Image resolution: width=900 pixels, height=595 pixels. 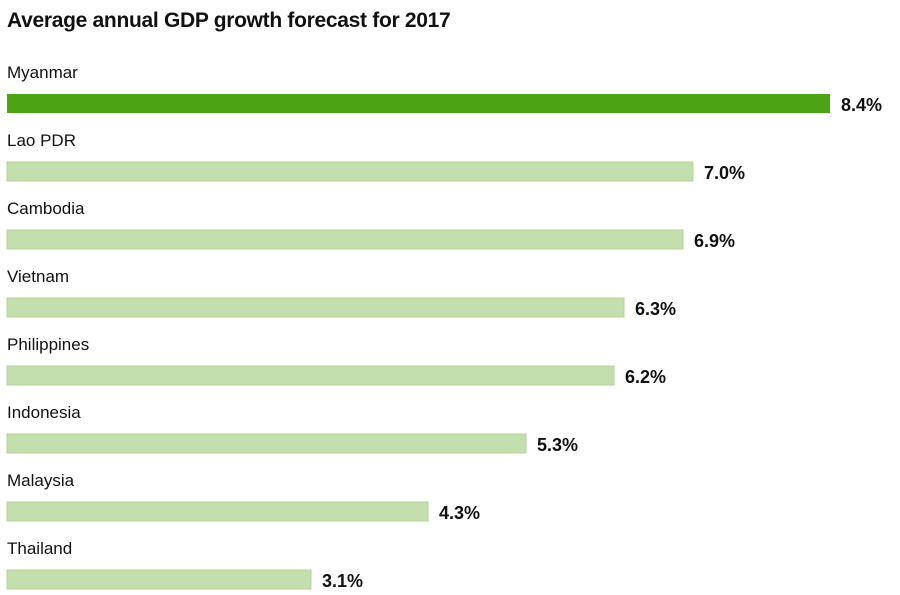 What do you see at coordinates (310, 375) in the screenshot?
I see `bar-philippines` at bounding box center [310, 375].